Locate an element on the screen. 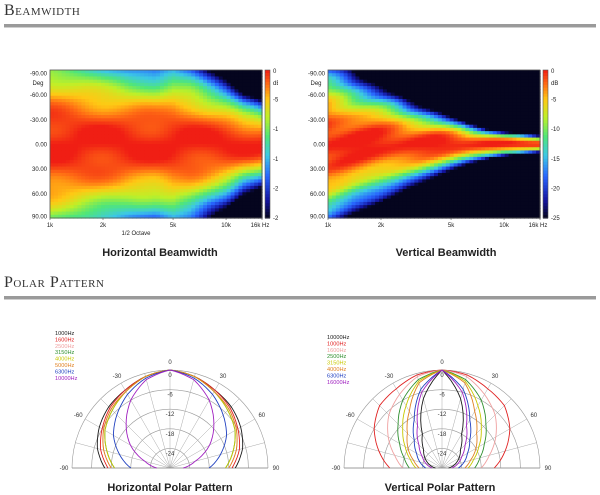  colorbar-cell is located at coordinates (267, 166).